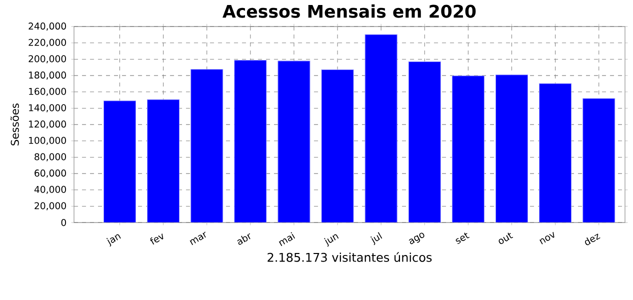 The height and width of the screenshot is (300, 633). What do you see at coordinates (287, 239) in the screenshot?
I see `x-tick-label: mai` at bounding box center [287, 239].